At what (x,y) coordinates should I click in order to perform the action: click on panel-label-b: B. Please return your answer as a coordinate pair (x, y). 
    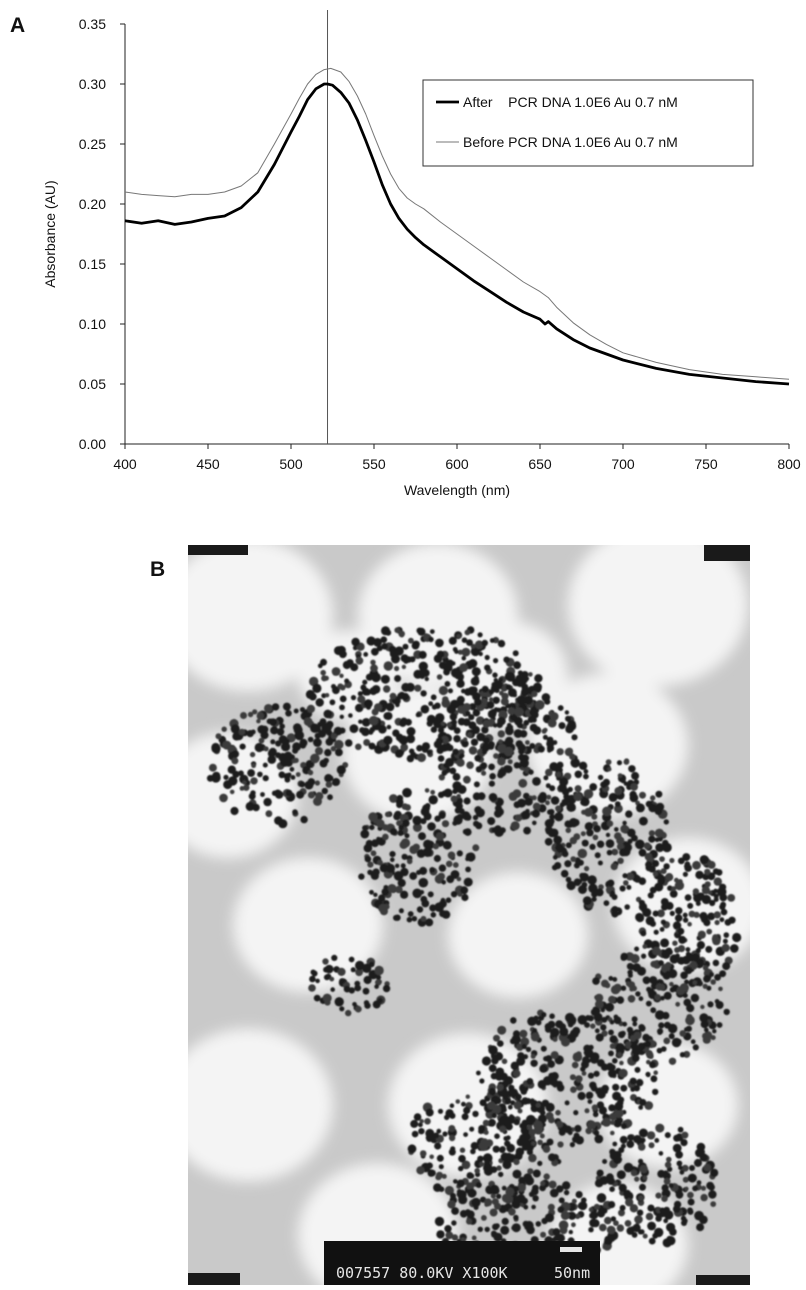
    Looking at the image, I should click on (158, 569).